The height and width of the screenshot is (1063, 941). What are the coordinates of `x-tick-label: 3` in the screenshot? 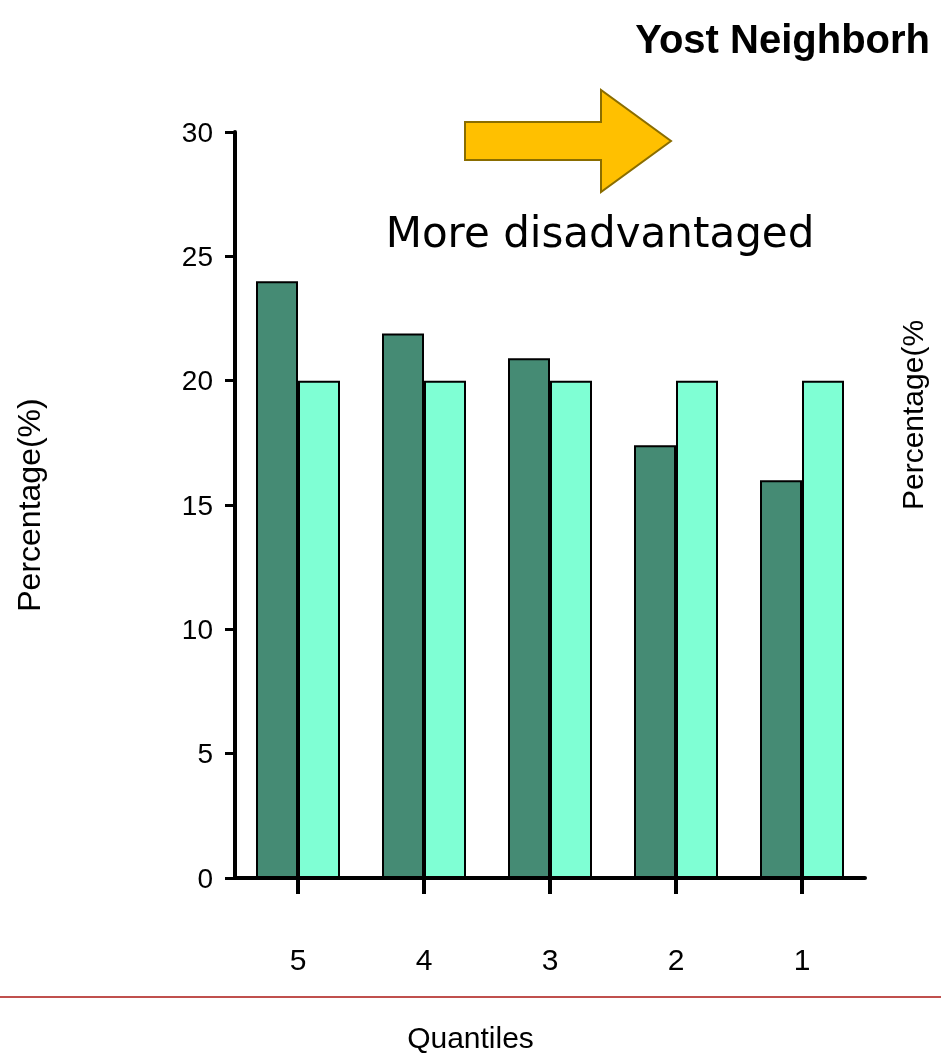 It's located at (550, 959).